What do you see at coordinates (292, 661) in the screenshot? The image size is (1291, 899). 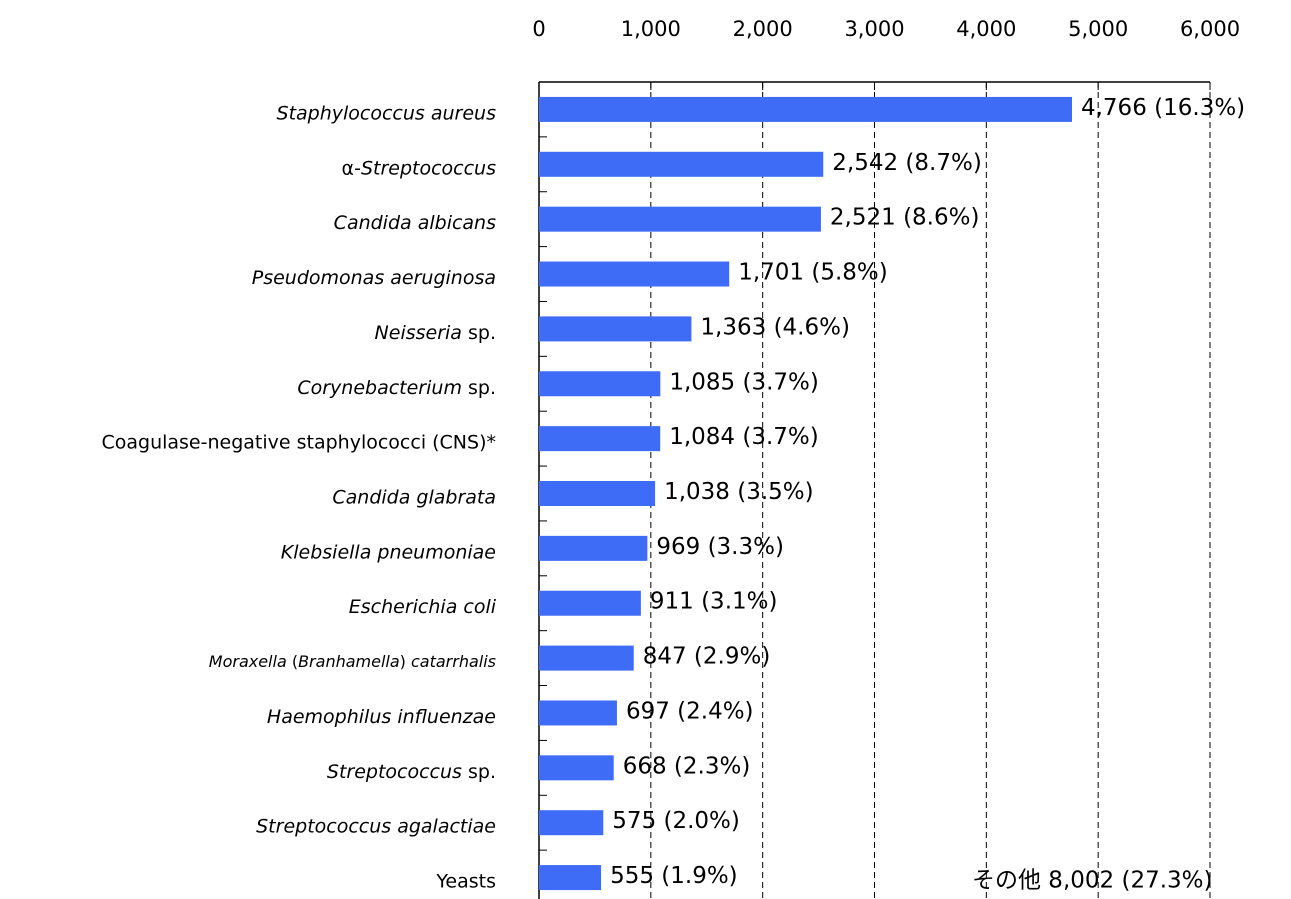 I see `label-part: (` at bounding box center [292, 661].